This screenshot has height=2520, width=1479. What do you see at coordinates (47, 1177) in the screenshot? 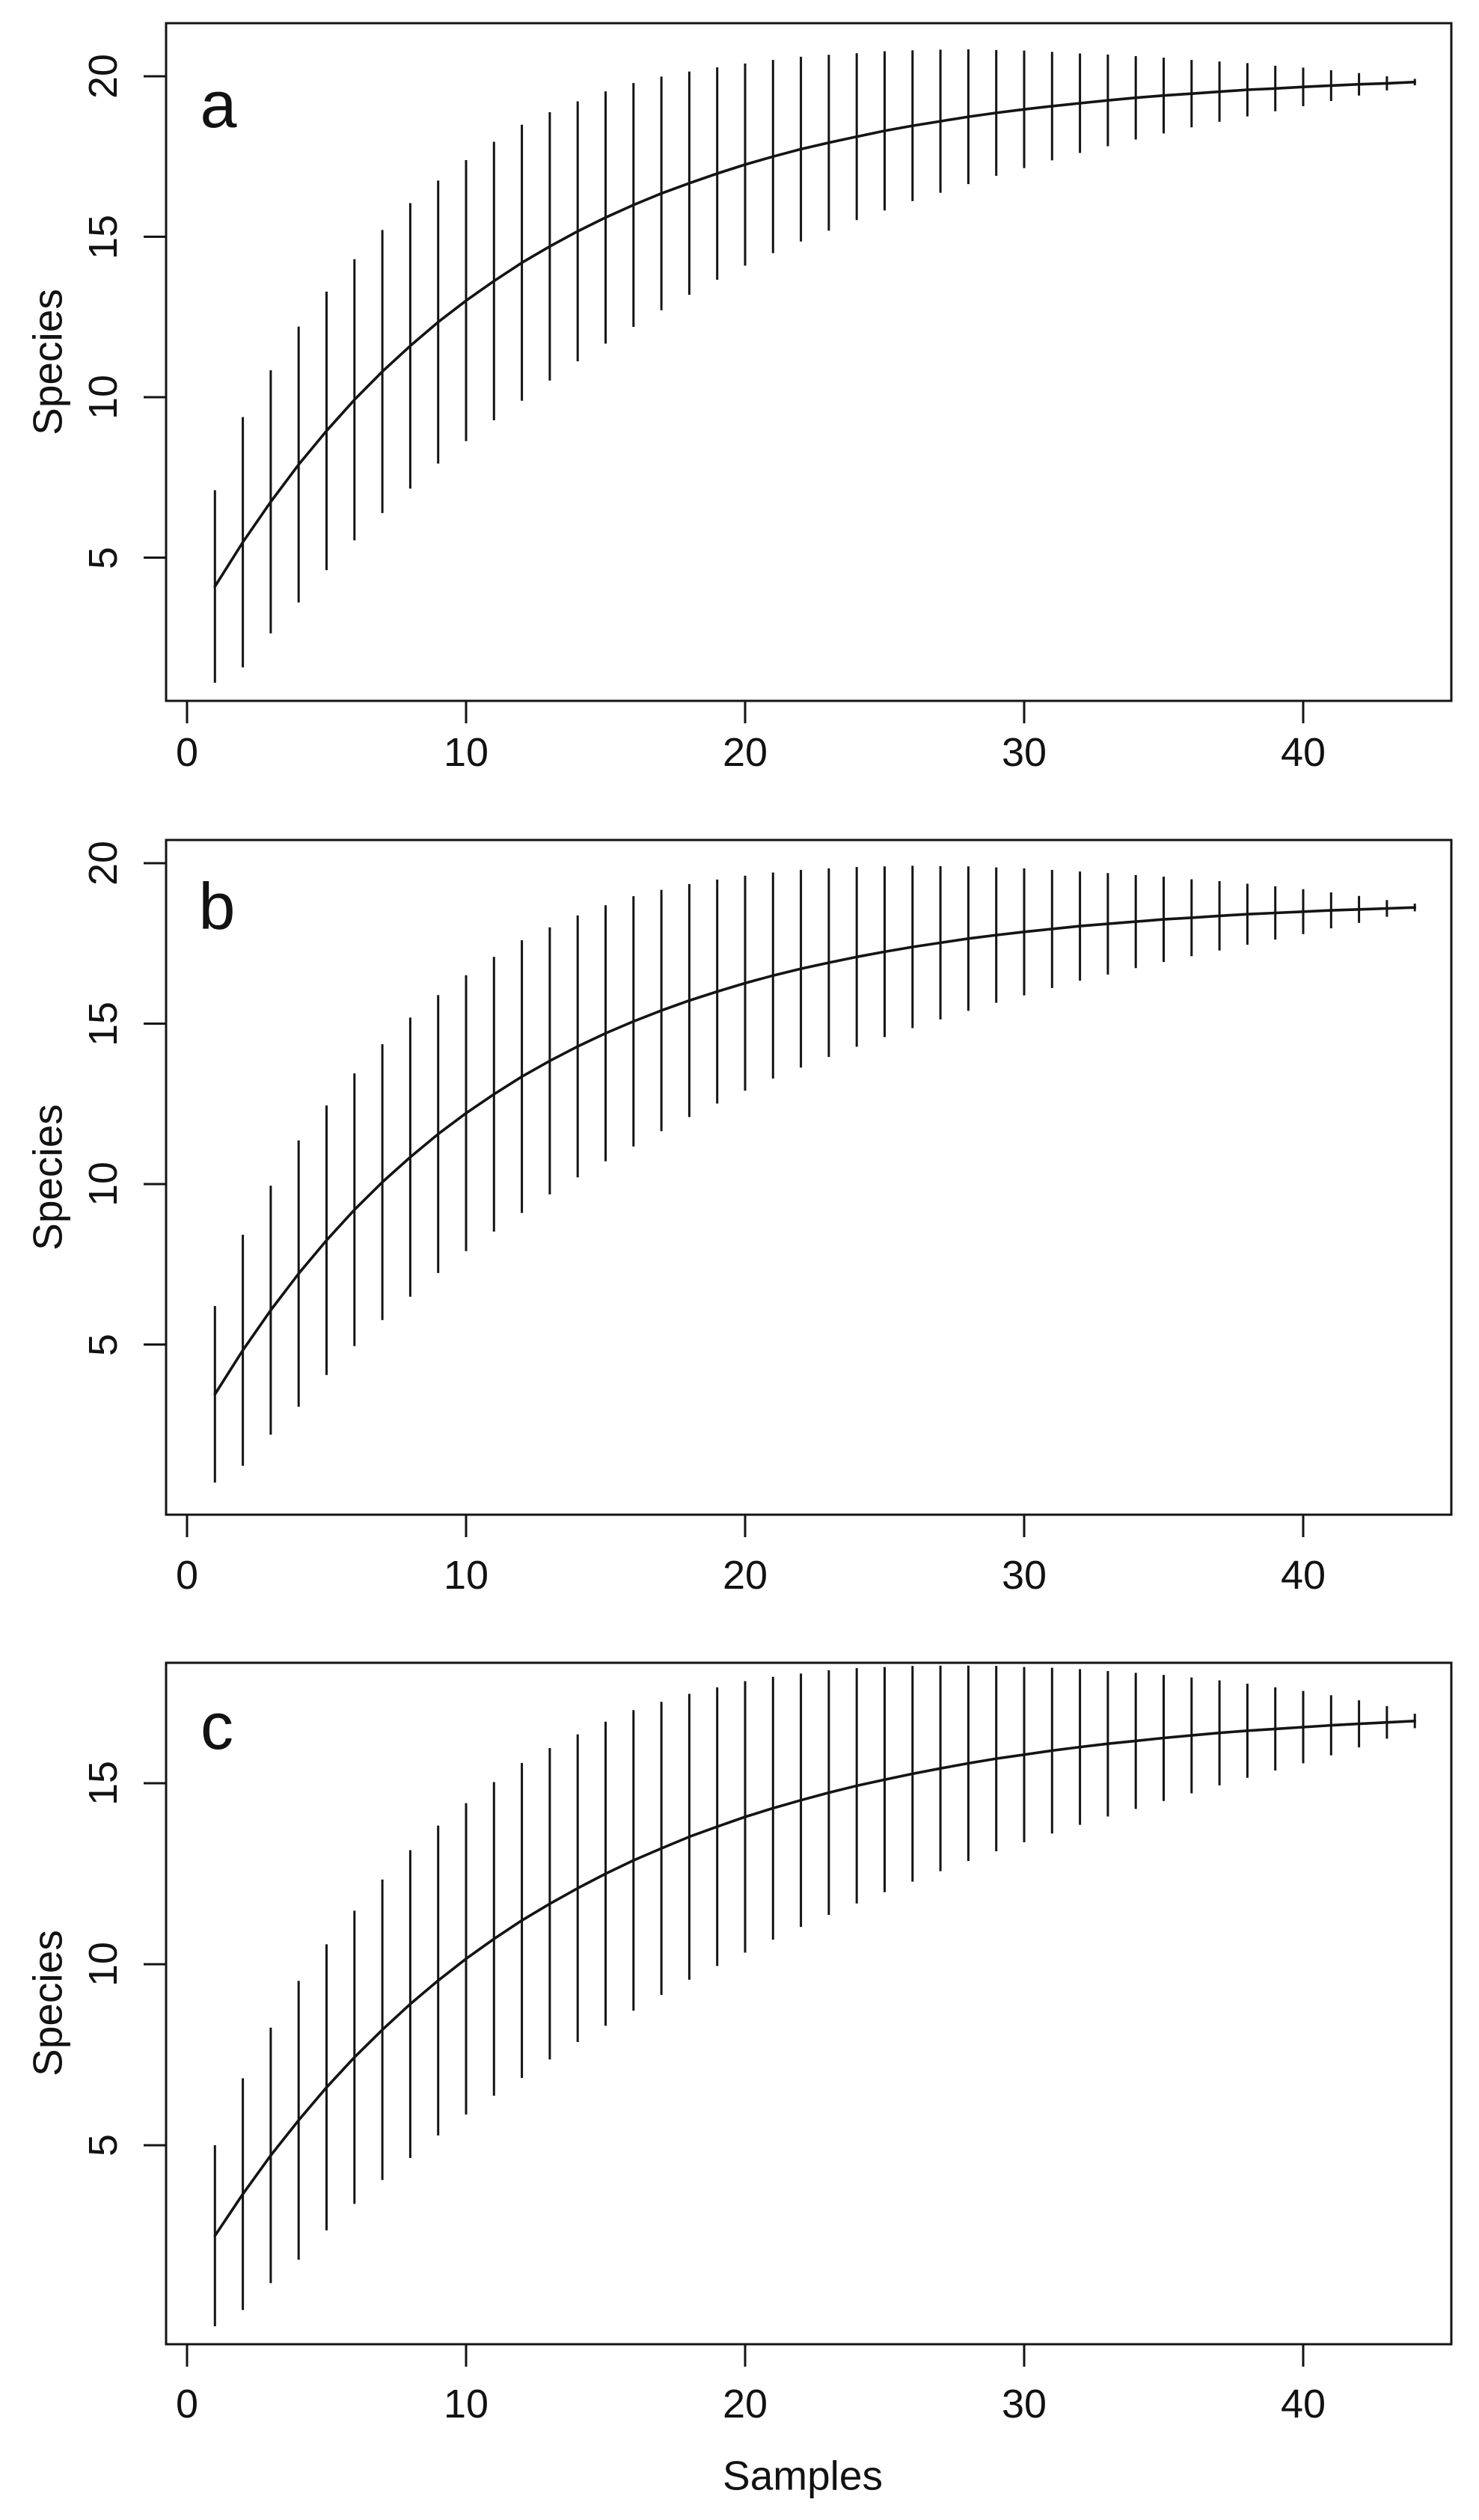
I see `panel-b-ylabel: Species` at bounding box center [47, 1177].